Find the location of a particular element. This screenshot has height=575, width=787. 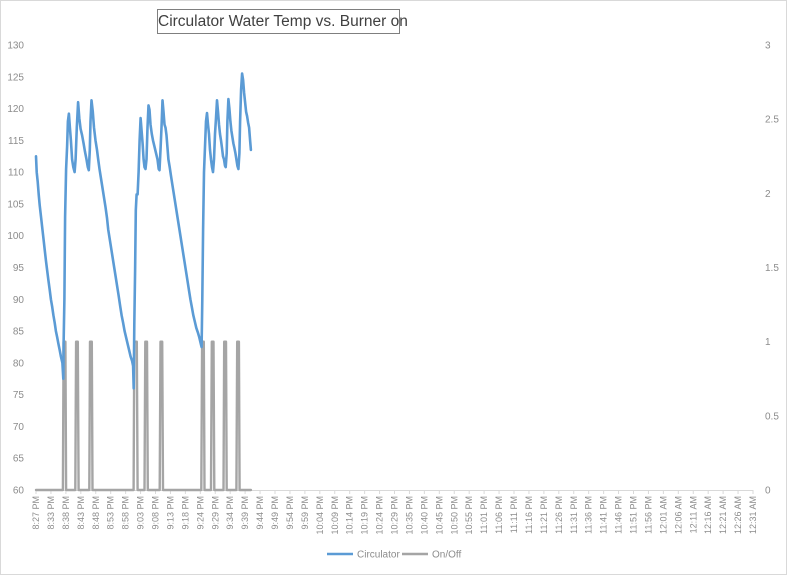

x-tick-label: 10:55 PM is located at coordinates (469, 515).